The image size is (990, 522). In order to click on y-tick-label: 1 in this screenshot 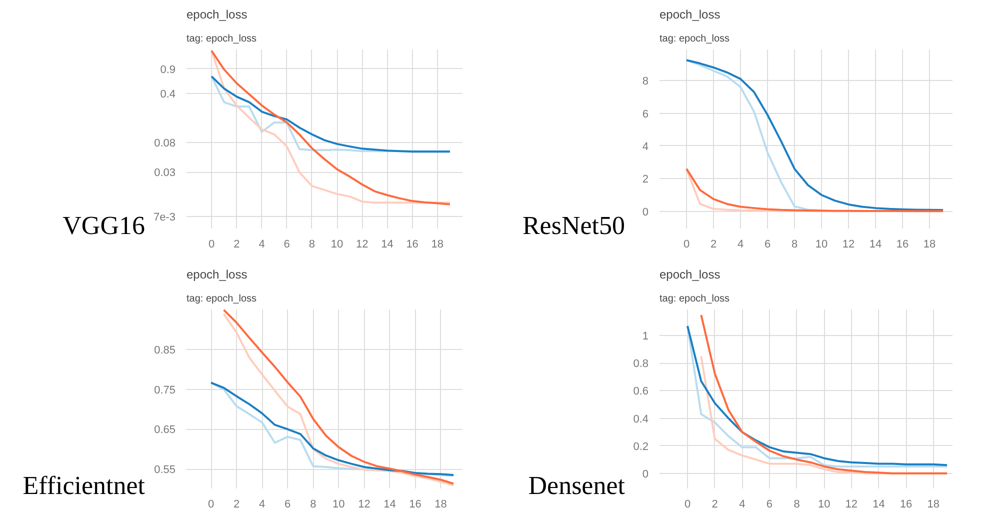, I will do `click(645, 336)`.